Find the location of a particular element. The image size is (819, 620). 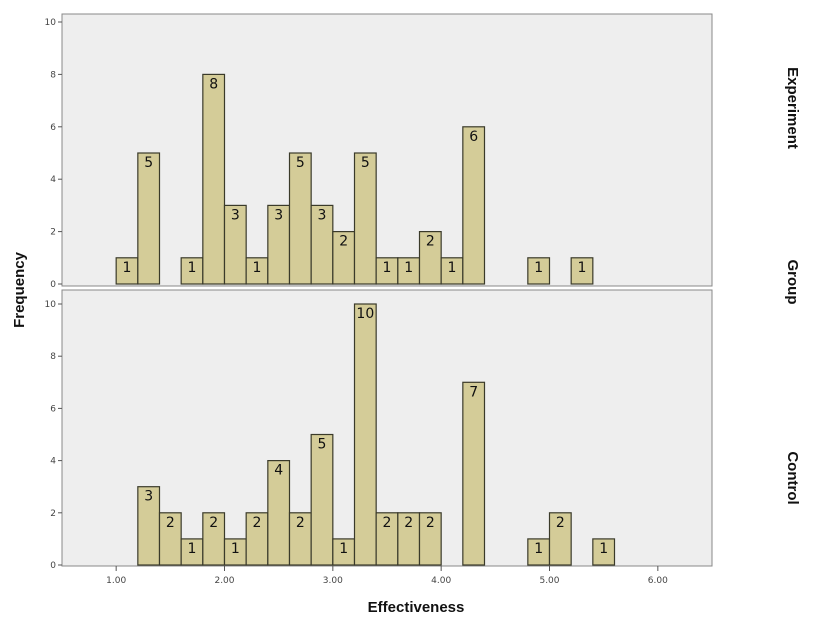

bar-count-label: 10 is located at coordinates (365, 314).